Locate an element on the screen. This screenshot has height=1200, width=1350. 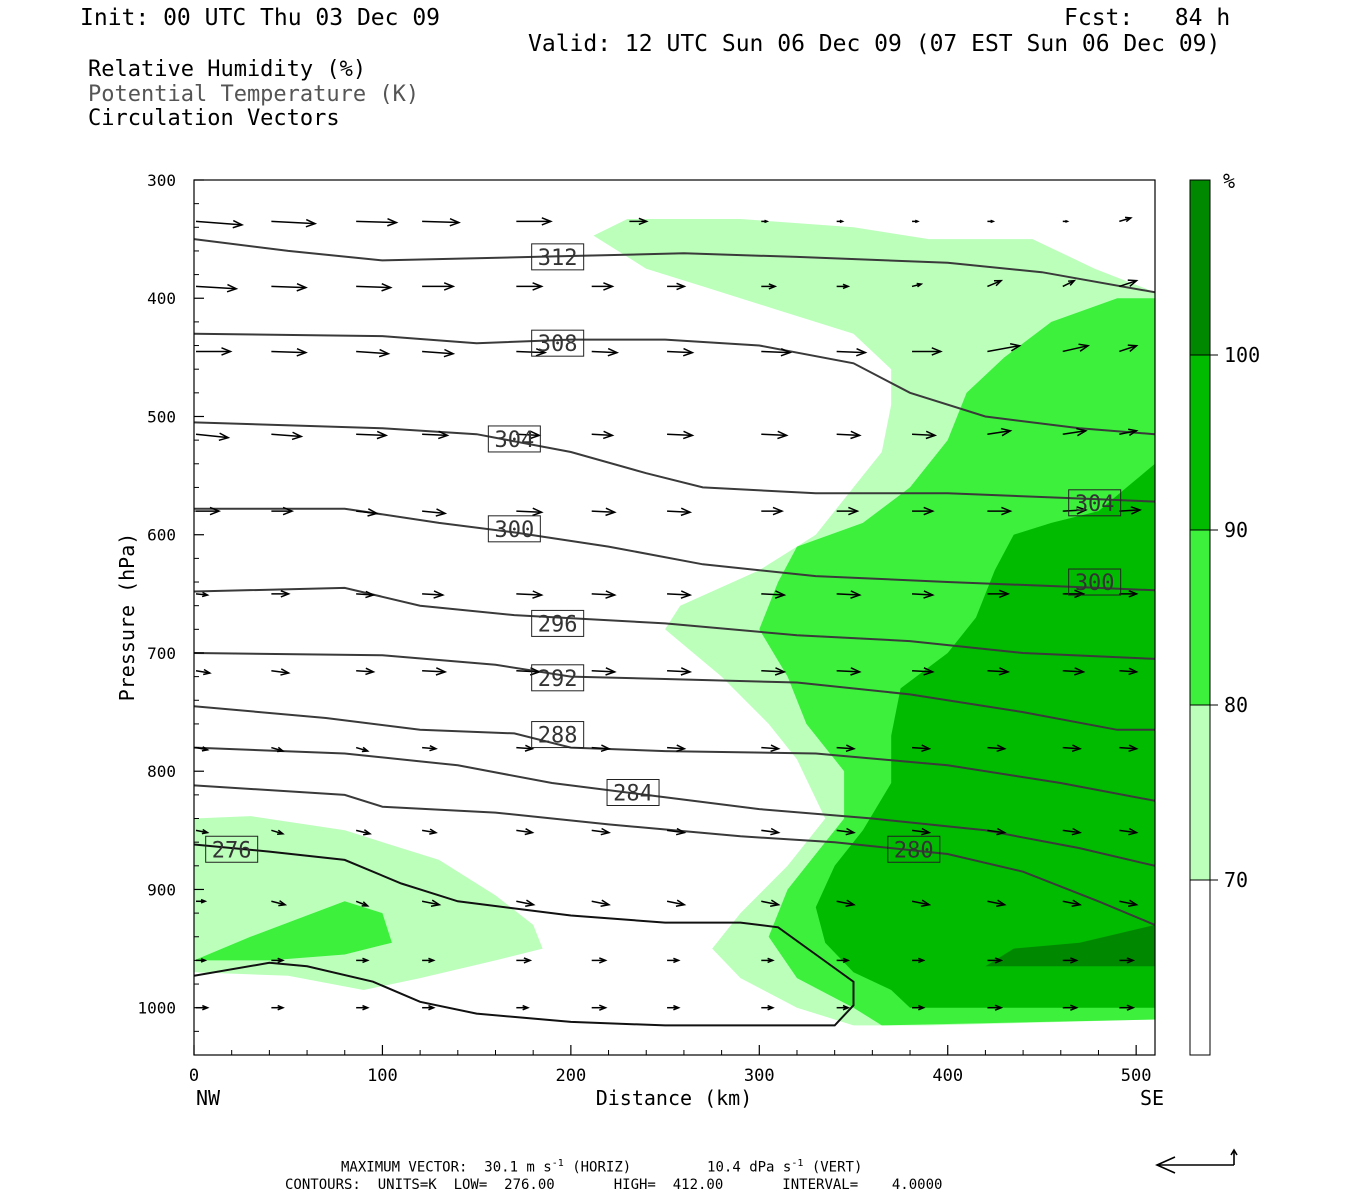
y-tick-label: 400 is located at coordinates (161, 298).